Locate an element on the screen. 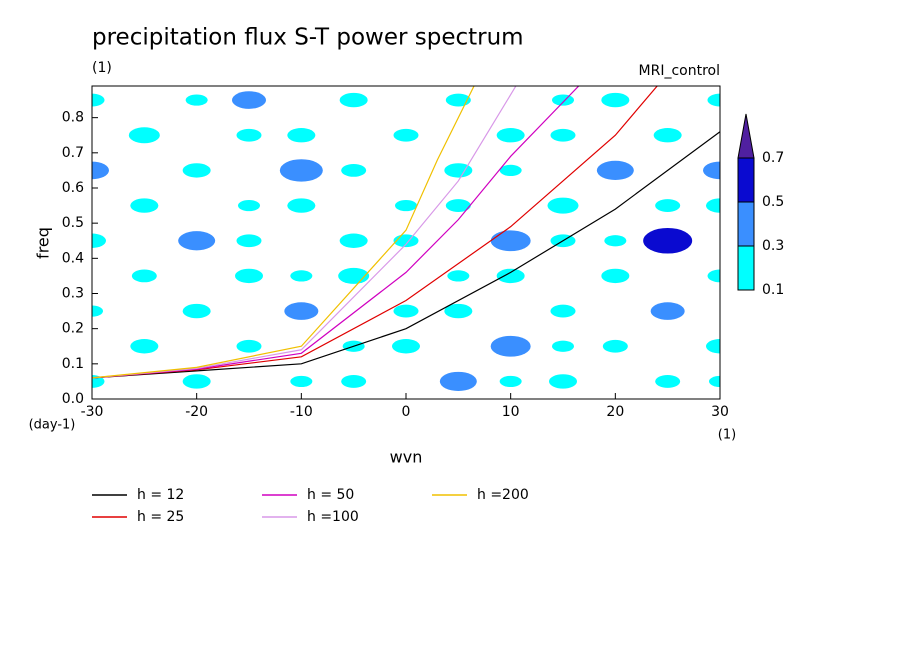 The width and height of the screenshot is (904, 658). y-tick-label: 0.7 is located at coordinates (73, 153).